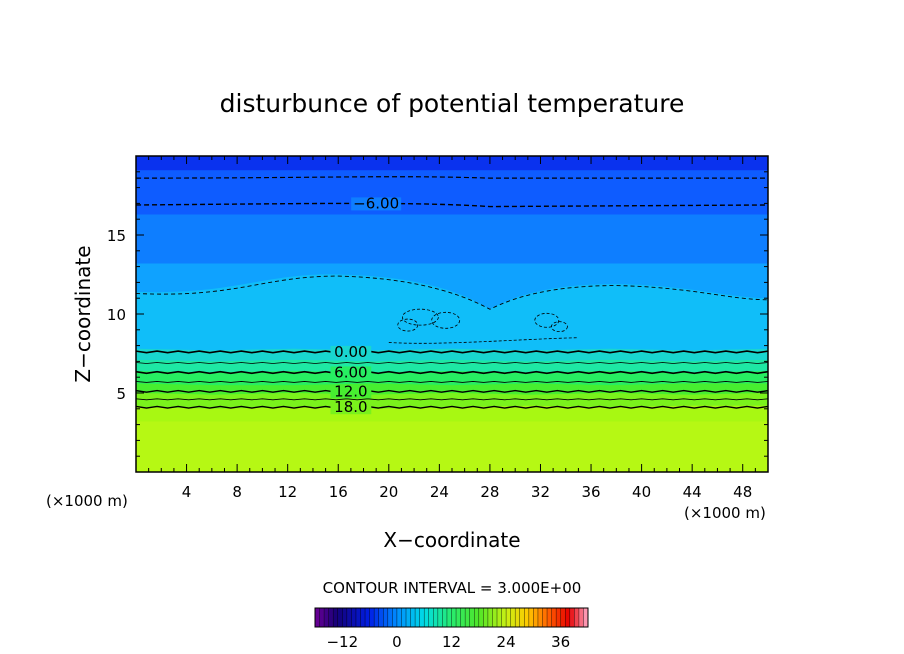 This screenshot has height=654, width=904. I want to click on x-tick-label: 4, so click(187, 492).